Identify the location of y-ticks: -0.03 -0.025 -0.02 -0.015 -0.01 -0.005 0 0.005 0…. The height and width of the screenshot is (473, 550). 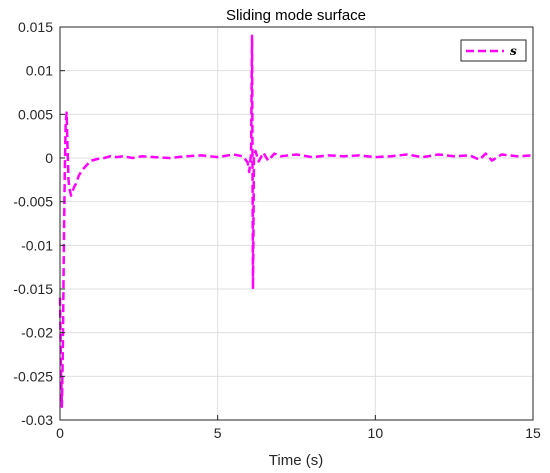
(39, 223).